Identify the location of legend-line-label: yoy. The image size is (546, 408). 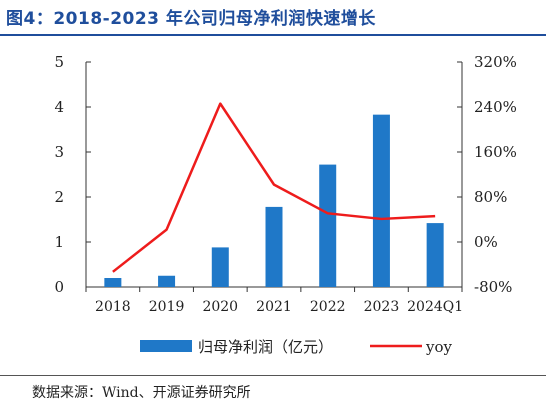
(439, 347).